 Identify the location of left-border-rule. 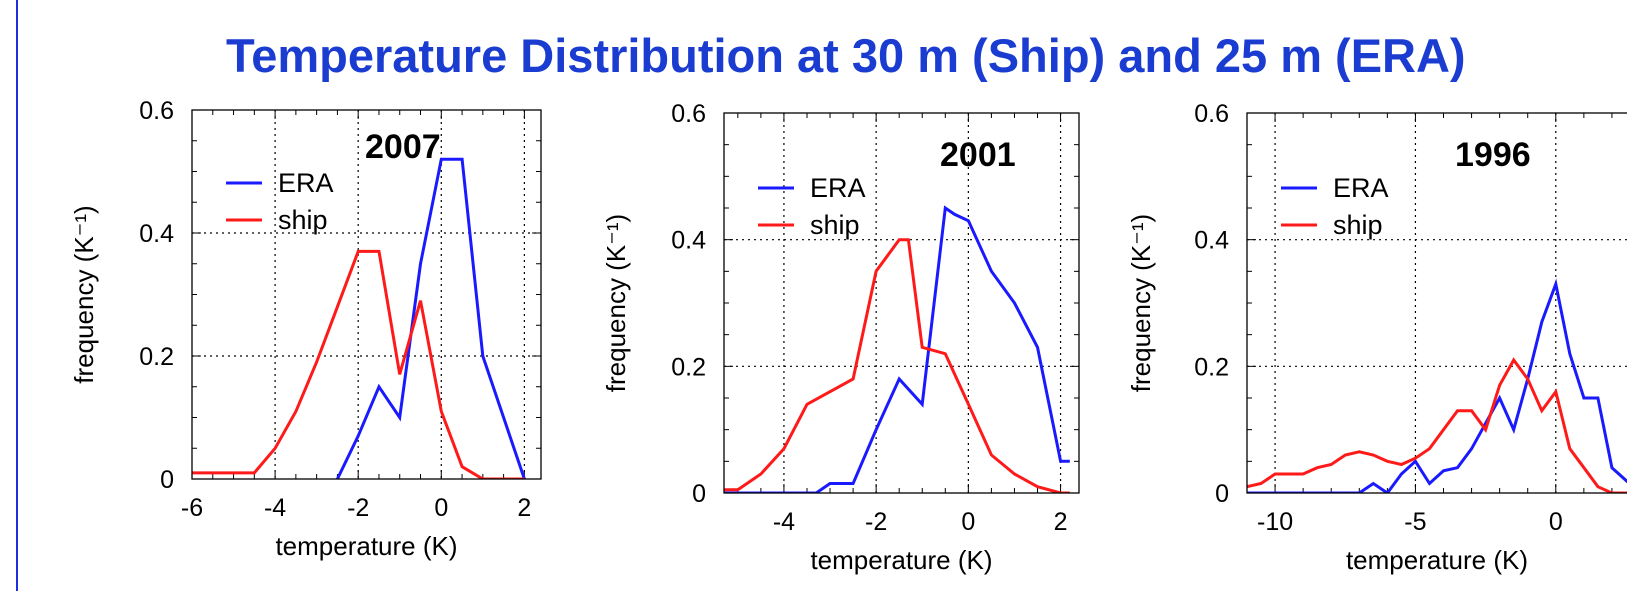
(17, 295).